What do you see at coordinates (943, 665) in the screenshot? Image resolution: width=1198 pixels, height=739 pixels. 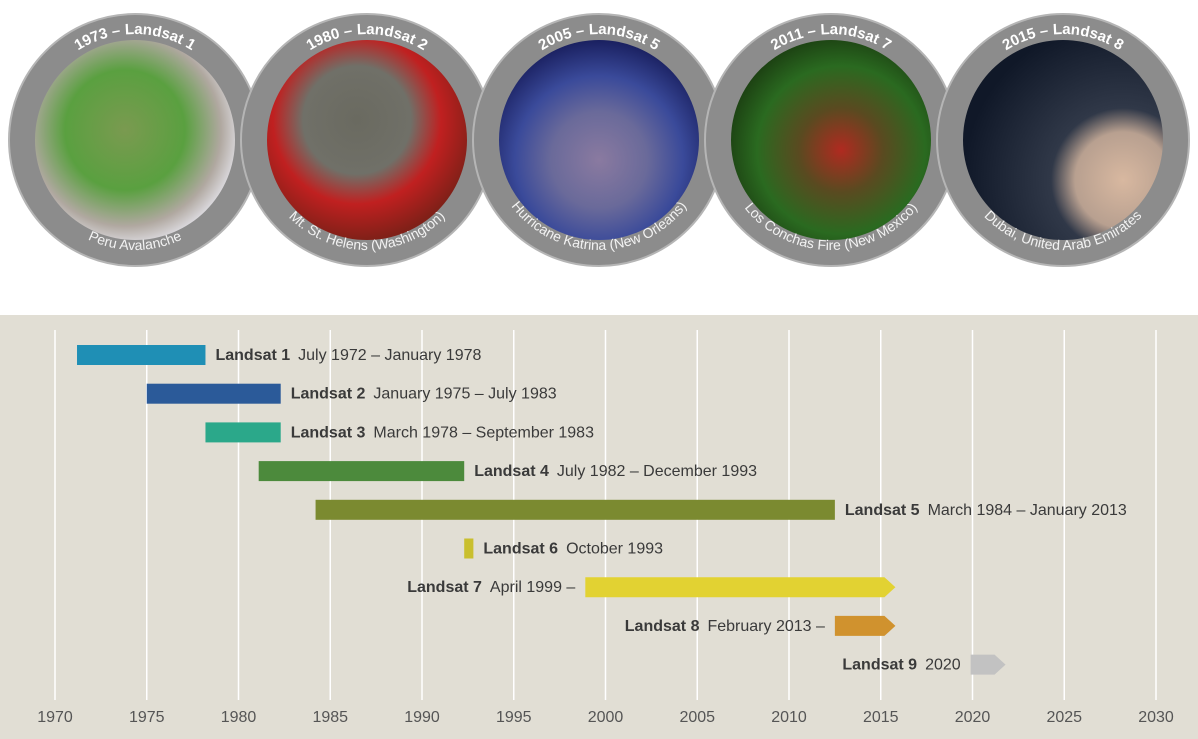 I see `mission-period: 2020` at bounding box center [943, 665].